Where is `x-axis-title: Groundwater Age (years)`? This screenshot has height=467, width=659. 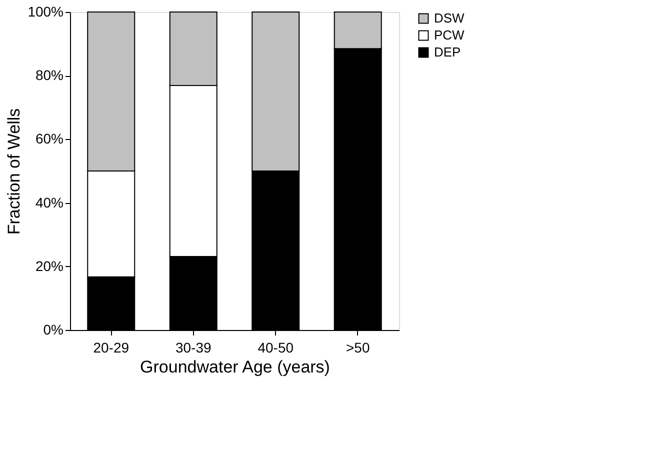
x-axis-title: Groundwater Age (years) is located at coordinates (235, 367).